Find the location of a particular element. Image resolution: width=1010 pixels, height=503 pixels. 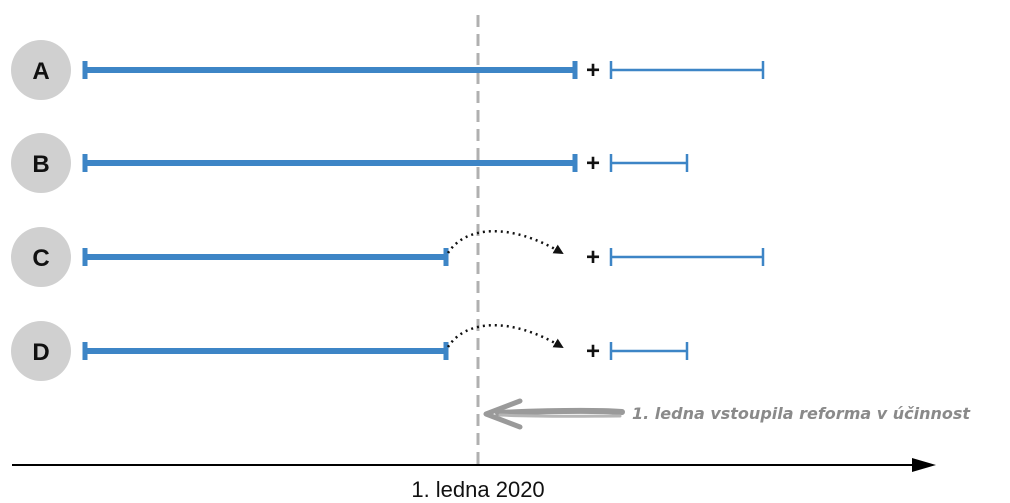

reform-note-arrow is located at coordinates (554, 414).